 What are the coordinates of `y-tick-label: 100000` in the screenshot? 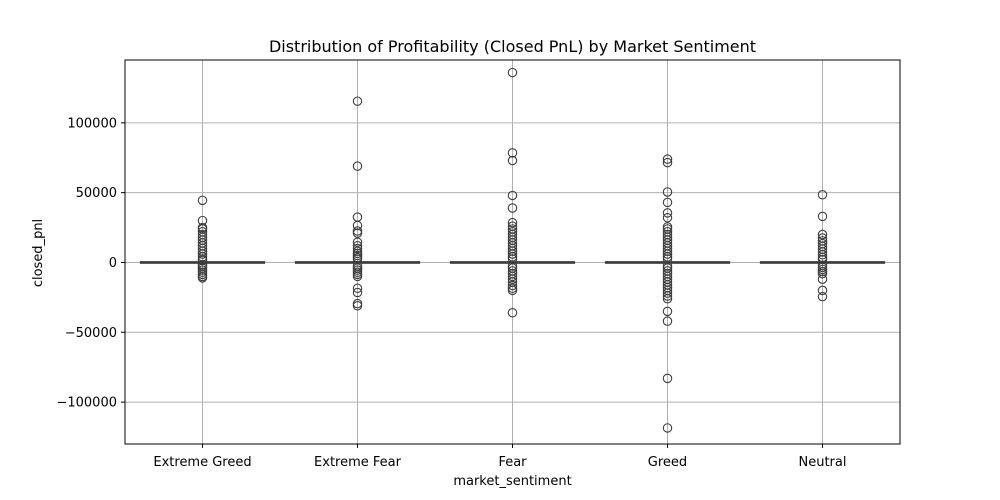 It's located at (92, 123).